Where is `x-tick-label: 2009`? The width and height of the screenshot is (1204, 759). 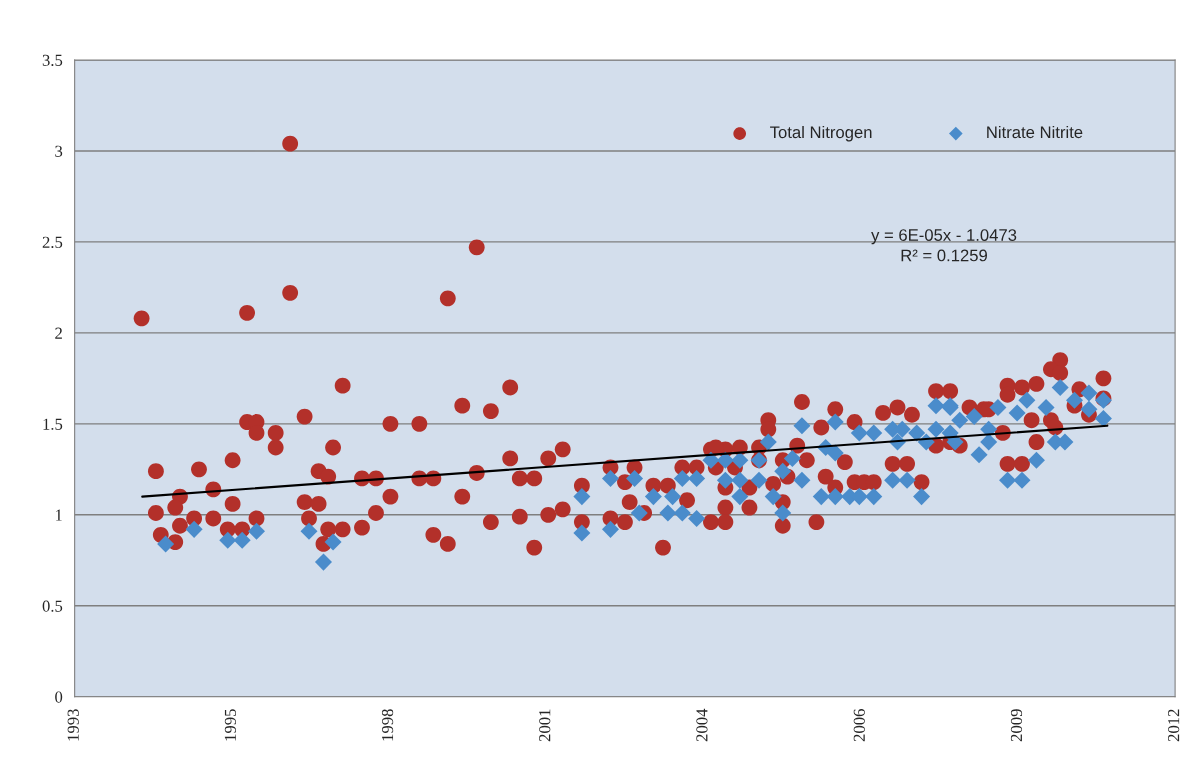
x-tick-label: 2009 is located at coordinates (1016, 725).